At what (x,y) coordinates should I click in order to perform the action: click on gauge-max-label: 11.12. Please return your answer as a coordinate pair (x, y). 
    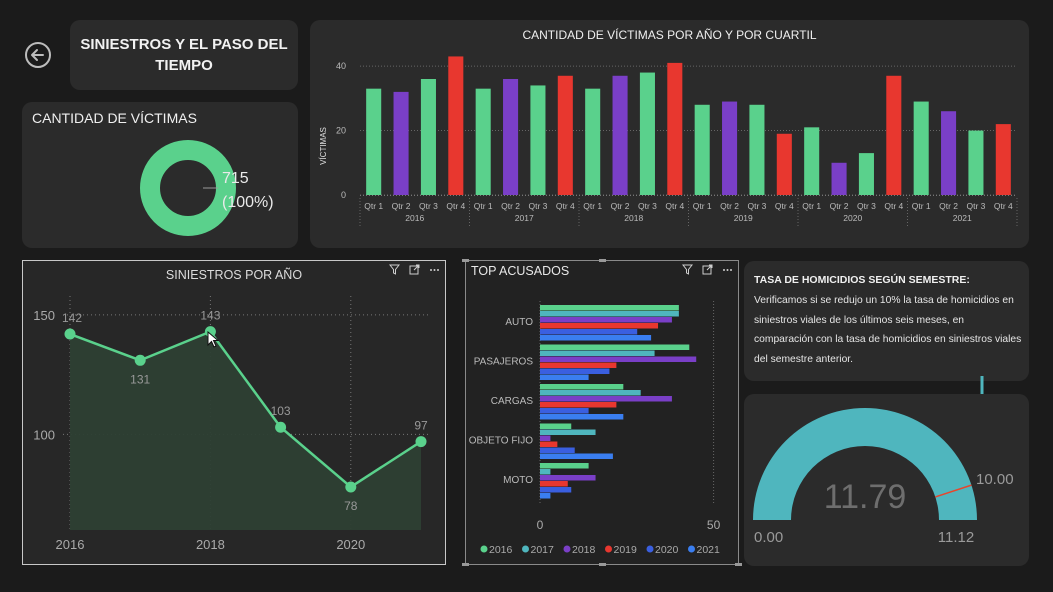
    Looking at the image, I should click on (956, 537).